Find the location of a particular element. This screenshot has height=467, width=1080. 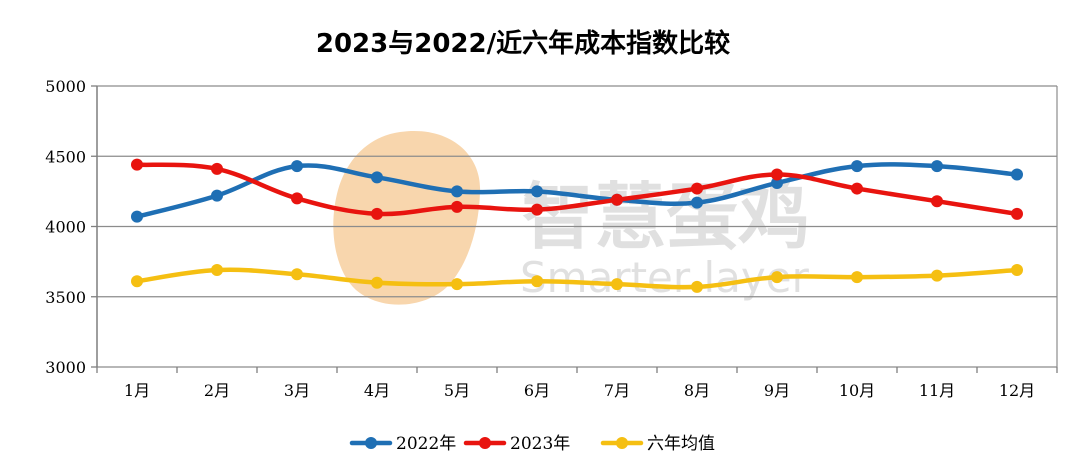

x-tick-label: 2月 is located at coordinates (217, 390).